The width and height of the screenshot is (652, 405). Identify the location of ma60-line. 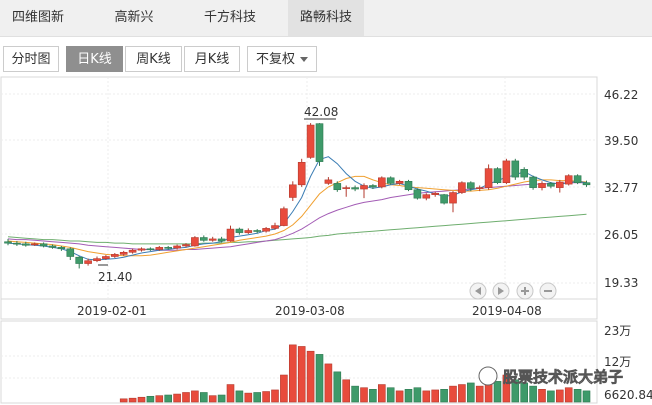
(297, 229).